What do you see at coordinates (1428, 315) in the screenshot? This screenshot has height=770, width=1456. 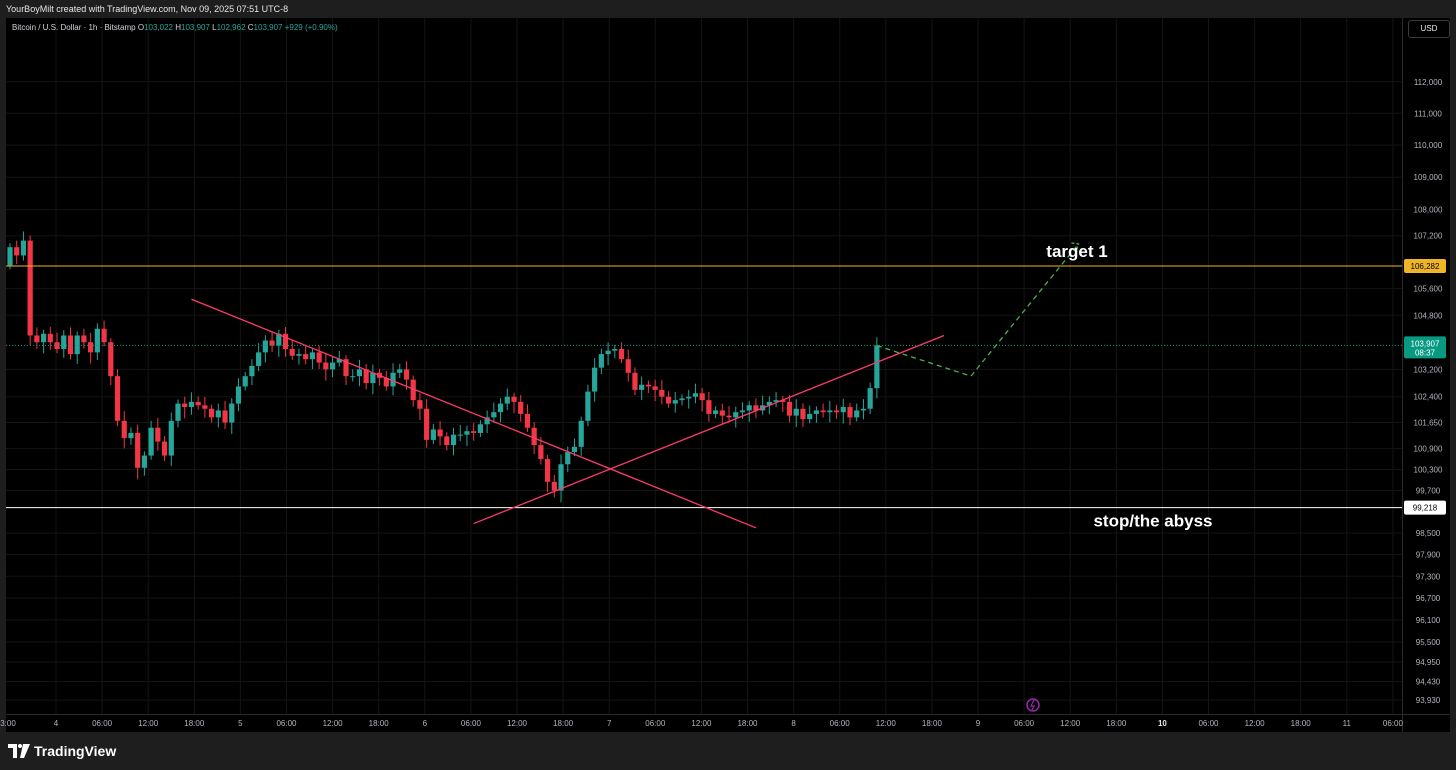 I see `price-tick-label: 104,800` at bounding box center [1428, 315].